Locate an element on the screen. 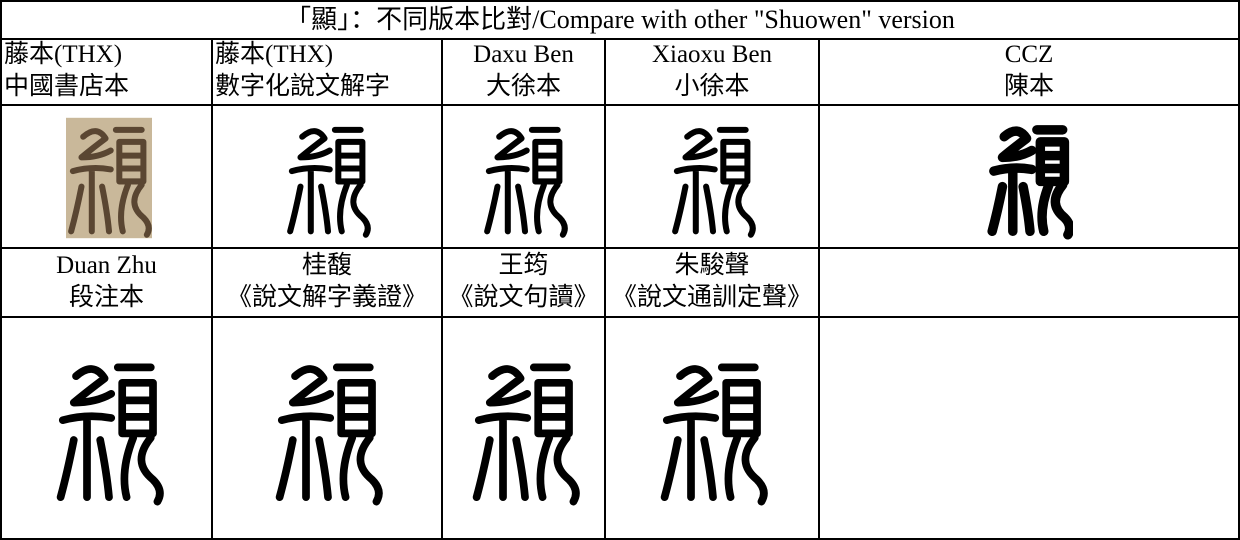 The width and height of the screenshot is (1240, 540). header-cell: 王筠 《說文句讀》 is located at coordinates (524, 283).